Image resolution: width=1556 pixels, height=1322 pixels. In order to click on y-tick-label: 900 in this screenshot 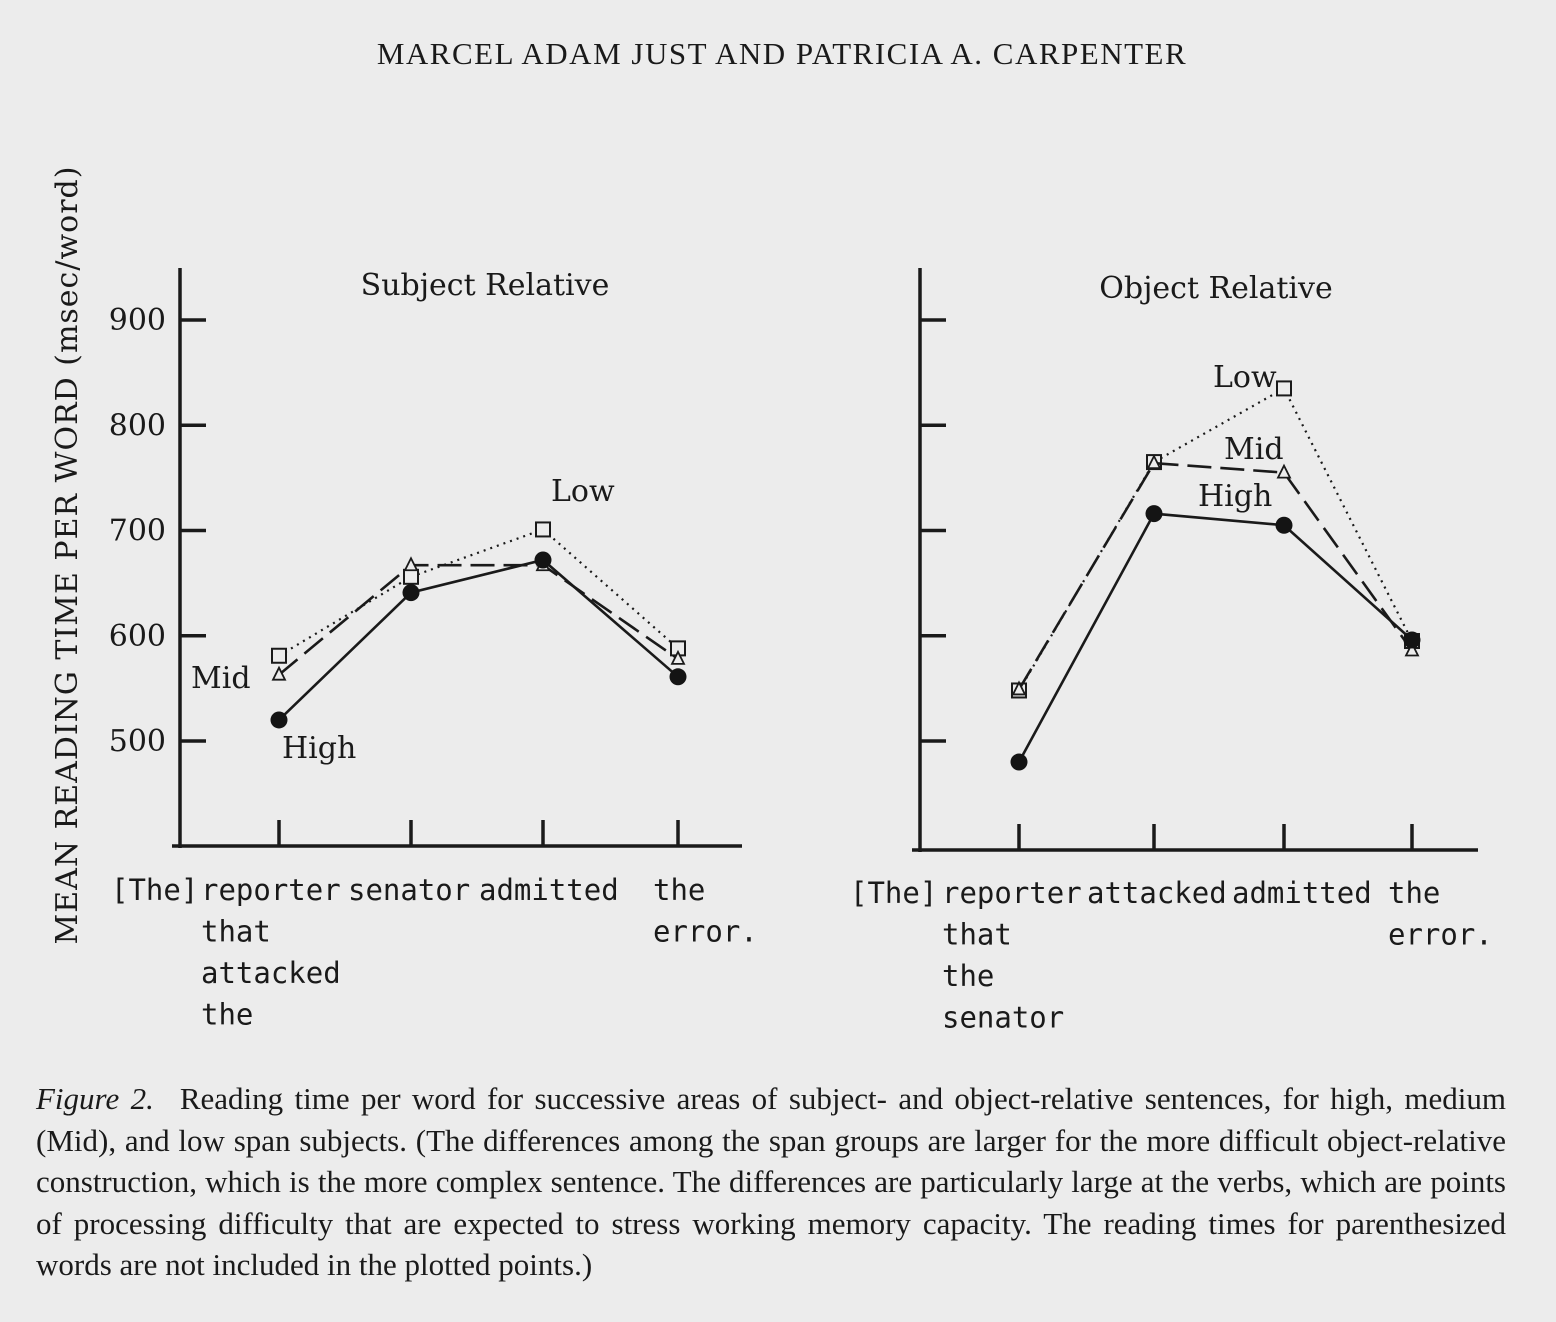, I will do `click(137, 320)`.